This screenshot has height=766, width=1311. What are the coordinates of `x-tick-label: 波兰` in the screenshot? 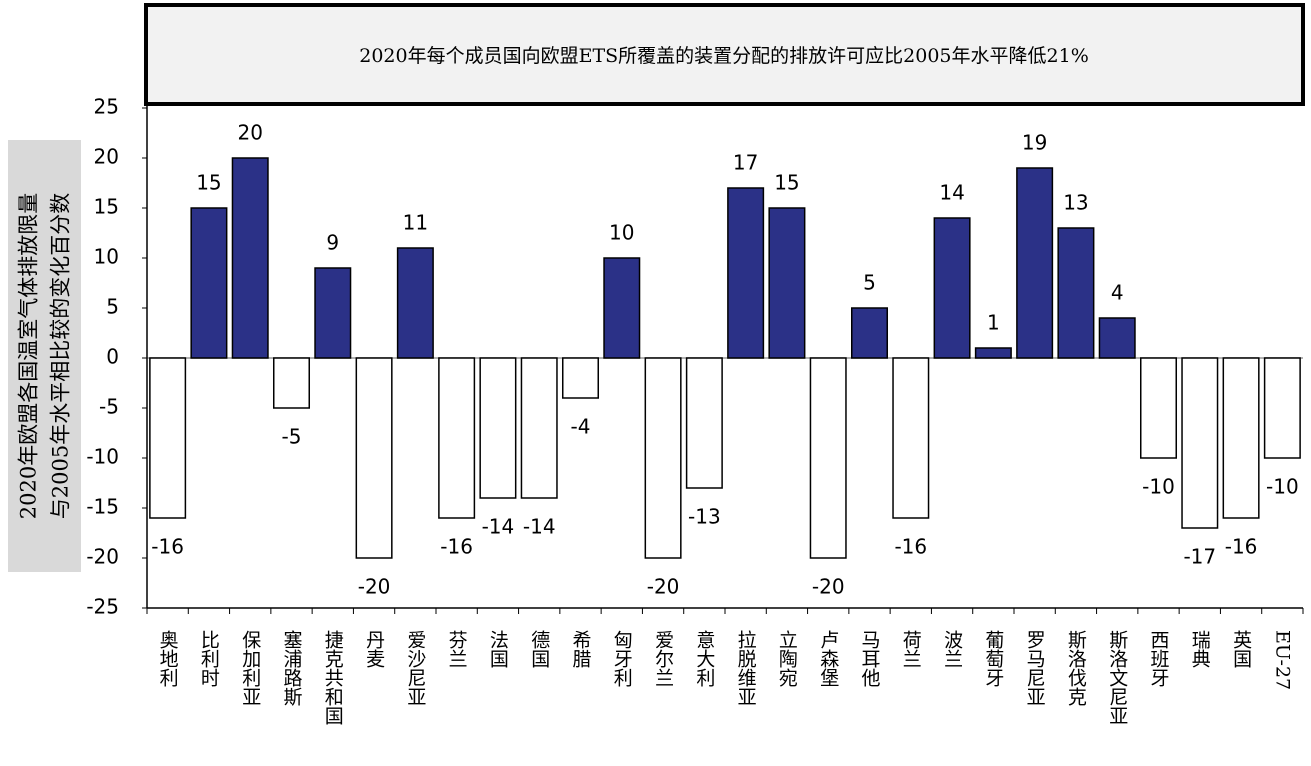 It's located at (952, 649).